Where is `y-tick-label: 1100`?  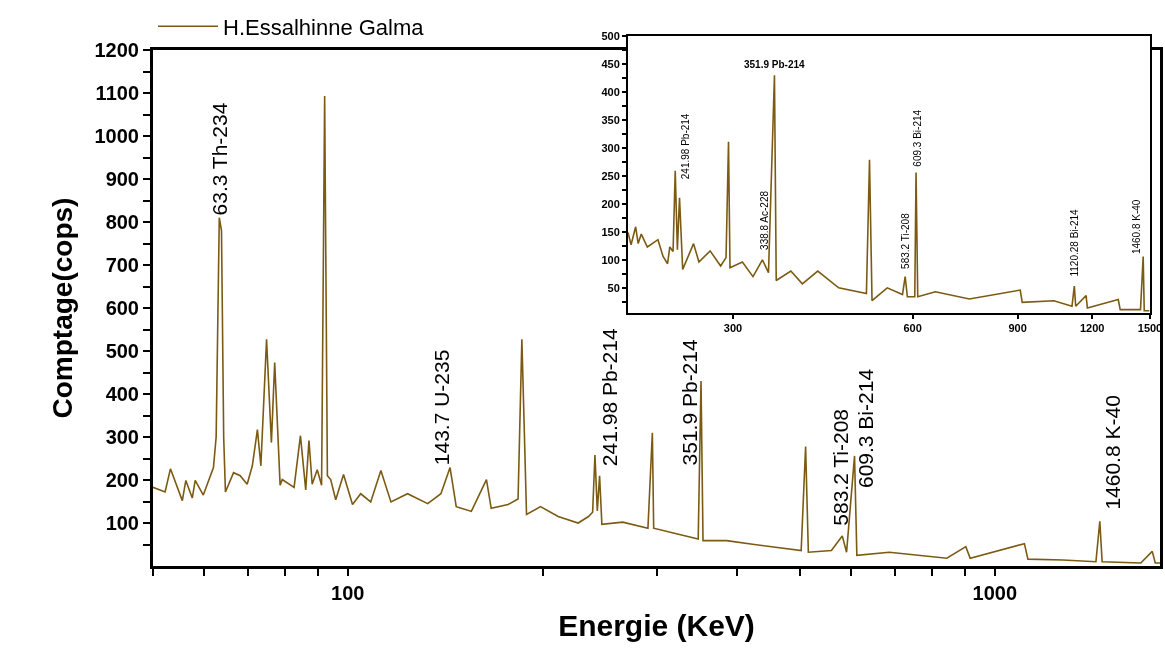 y-tick-label: 1100 is located at coordinates (117, 93).